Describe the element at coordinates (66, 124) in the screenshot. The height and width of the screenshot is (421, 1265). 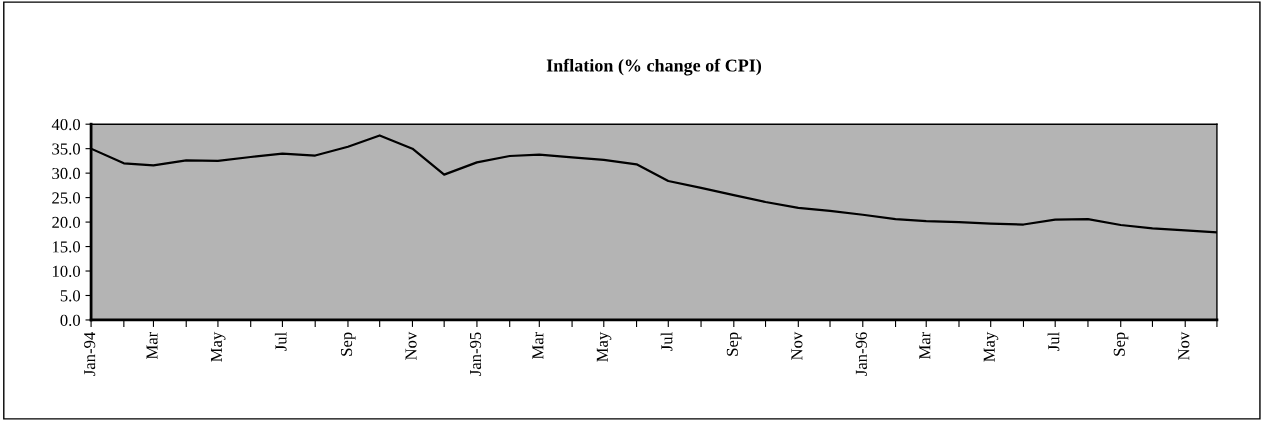
I see `y-tick-label: 40.0` at that location.